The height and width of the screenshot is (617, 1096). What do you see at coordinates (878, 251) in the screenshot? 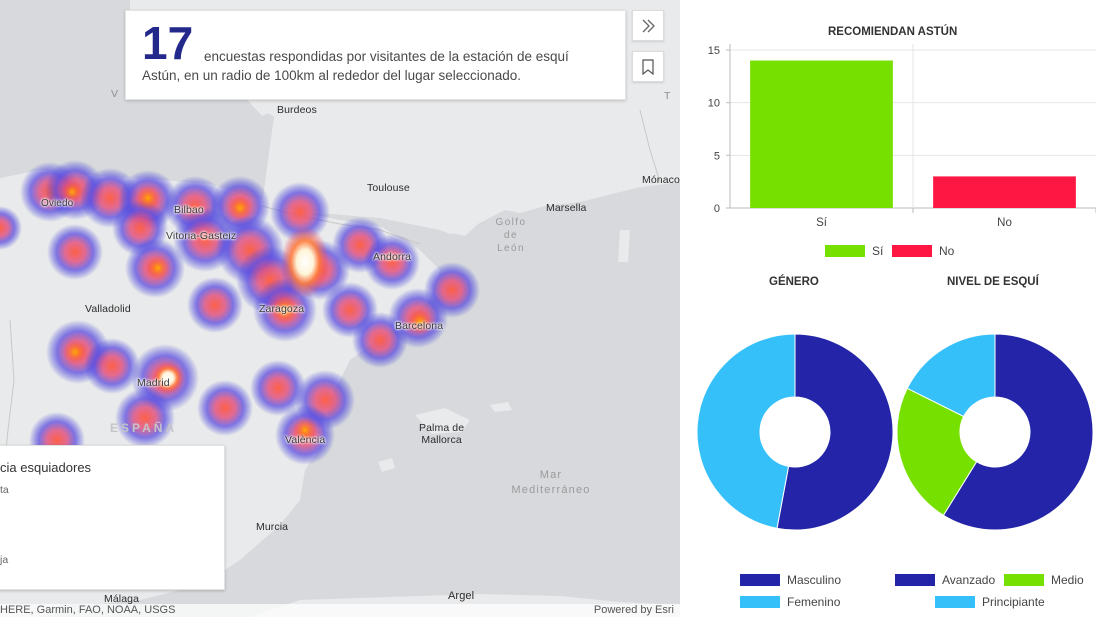
I see `legend-label-yes: Sí` at bounding box center [878, 251].